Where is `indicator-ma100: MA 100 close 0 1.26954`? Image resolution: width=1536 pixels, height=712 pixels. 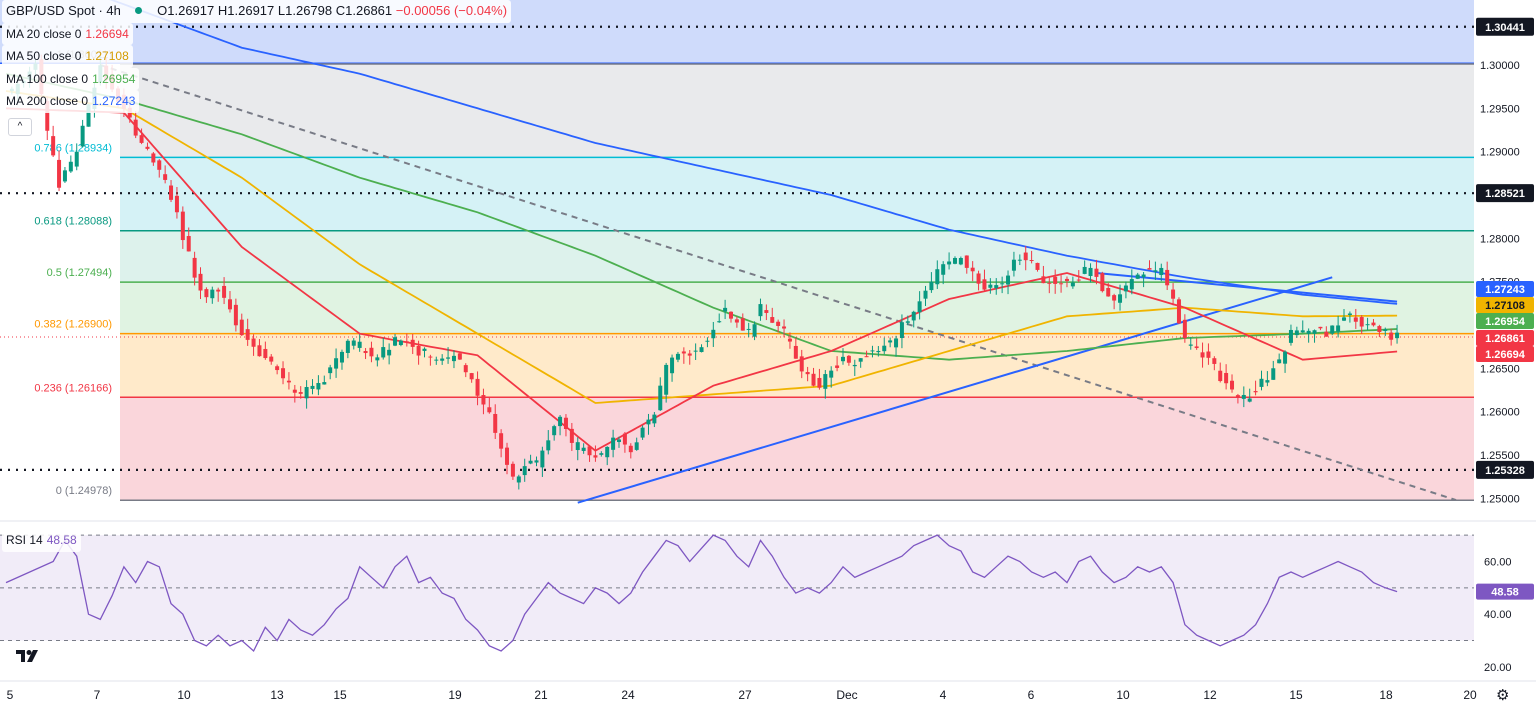
indicator-ma100: MA 100 close 0 1.26954 is located at coordinates (256, 78).